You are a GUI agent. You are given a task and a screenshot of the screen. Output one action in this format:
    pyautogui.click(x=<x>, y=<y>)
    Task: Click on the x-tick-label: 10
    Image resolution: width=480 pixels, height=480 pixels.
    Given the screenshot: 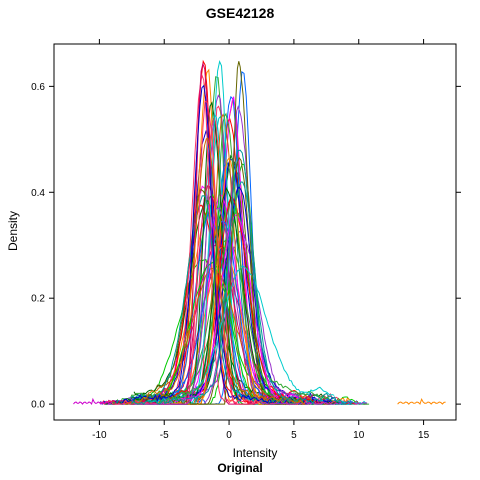 What is the action you would take?
    pyautogui.click(x=359, y=435)
    